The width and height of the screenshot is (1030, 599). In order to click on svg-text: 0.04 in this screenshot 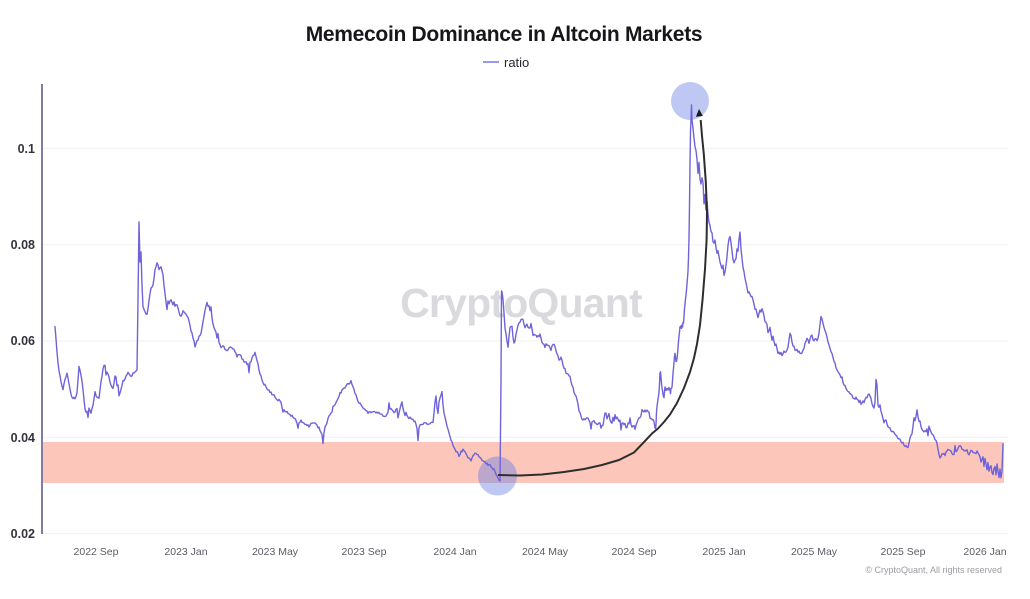, I will do `click(23, 438)`.